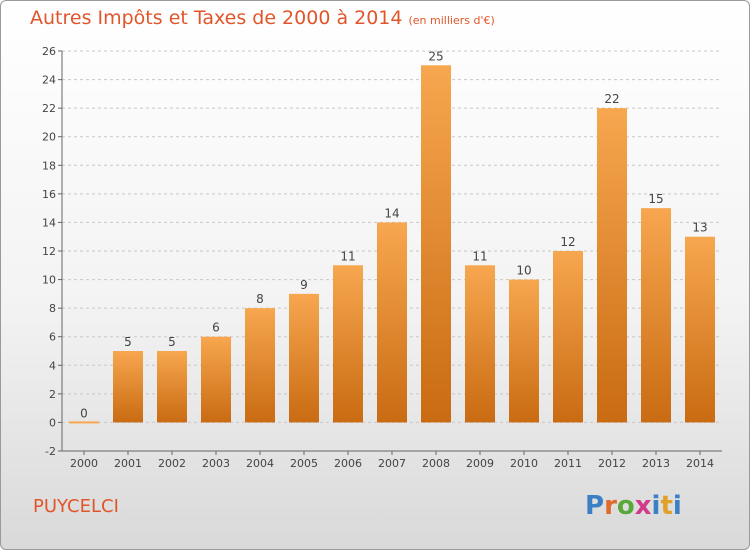 Image resolution: width=750 pixels, height=550 pixels. Describe the element at coordinates (49, 51) in the screenshot. I see `y-tick-label: 26` at that location.